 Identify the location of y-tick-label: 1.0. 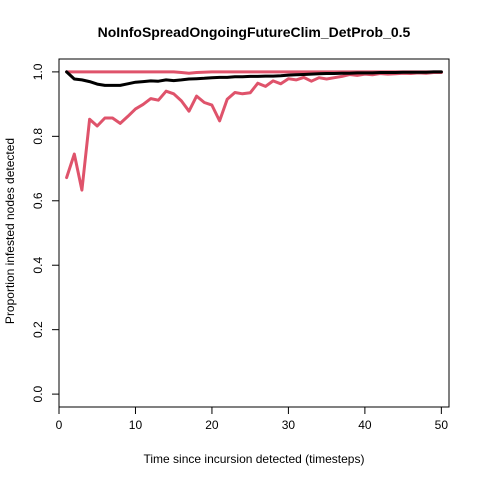
(38, 71).